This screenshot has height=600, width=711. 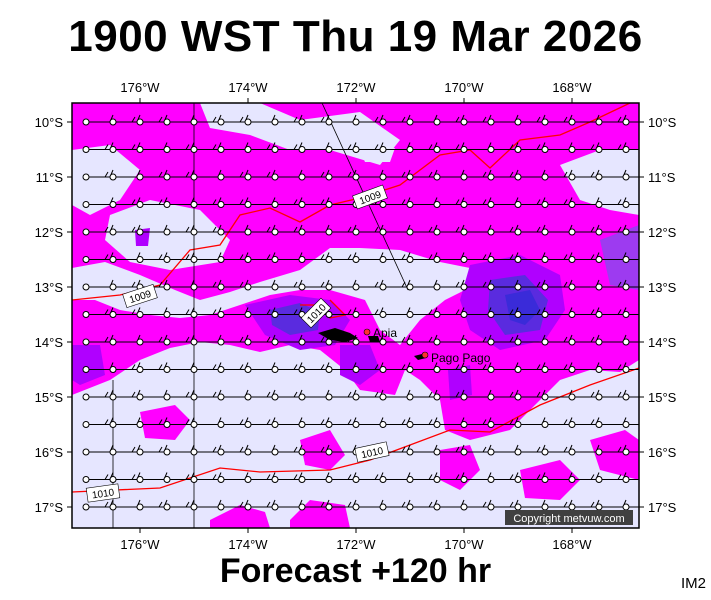 What do you see at coordinates (103, 493) in the screenshot?
I see `isobar-label-5: 1010` at bounding box center [103, 493].